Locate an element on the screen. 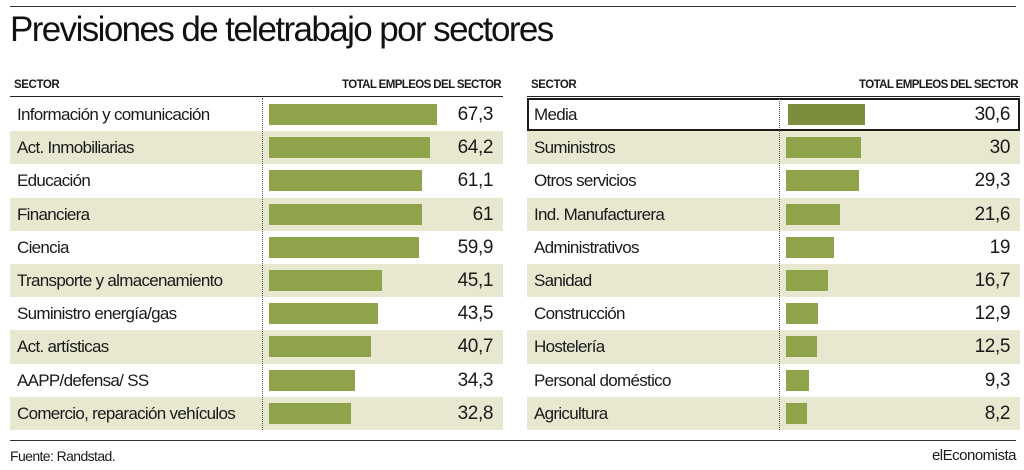  bar-row: Media 30,6 is located at coordinates (773, 115).